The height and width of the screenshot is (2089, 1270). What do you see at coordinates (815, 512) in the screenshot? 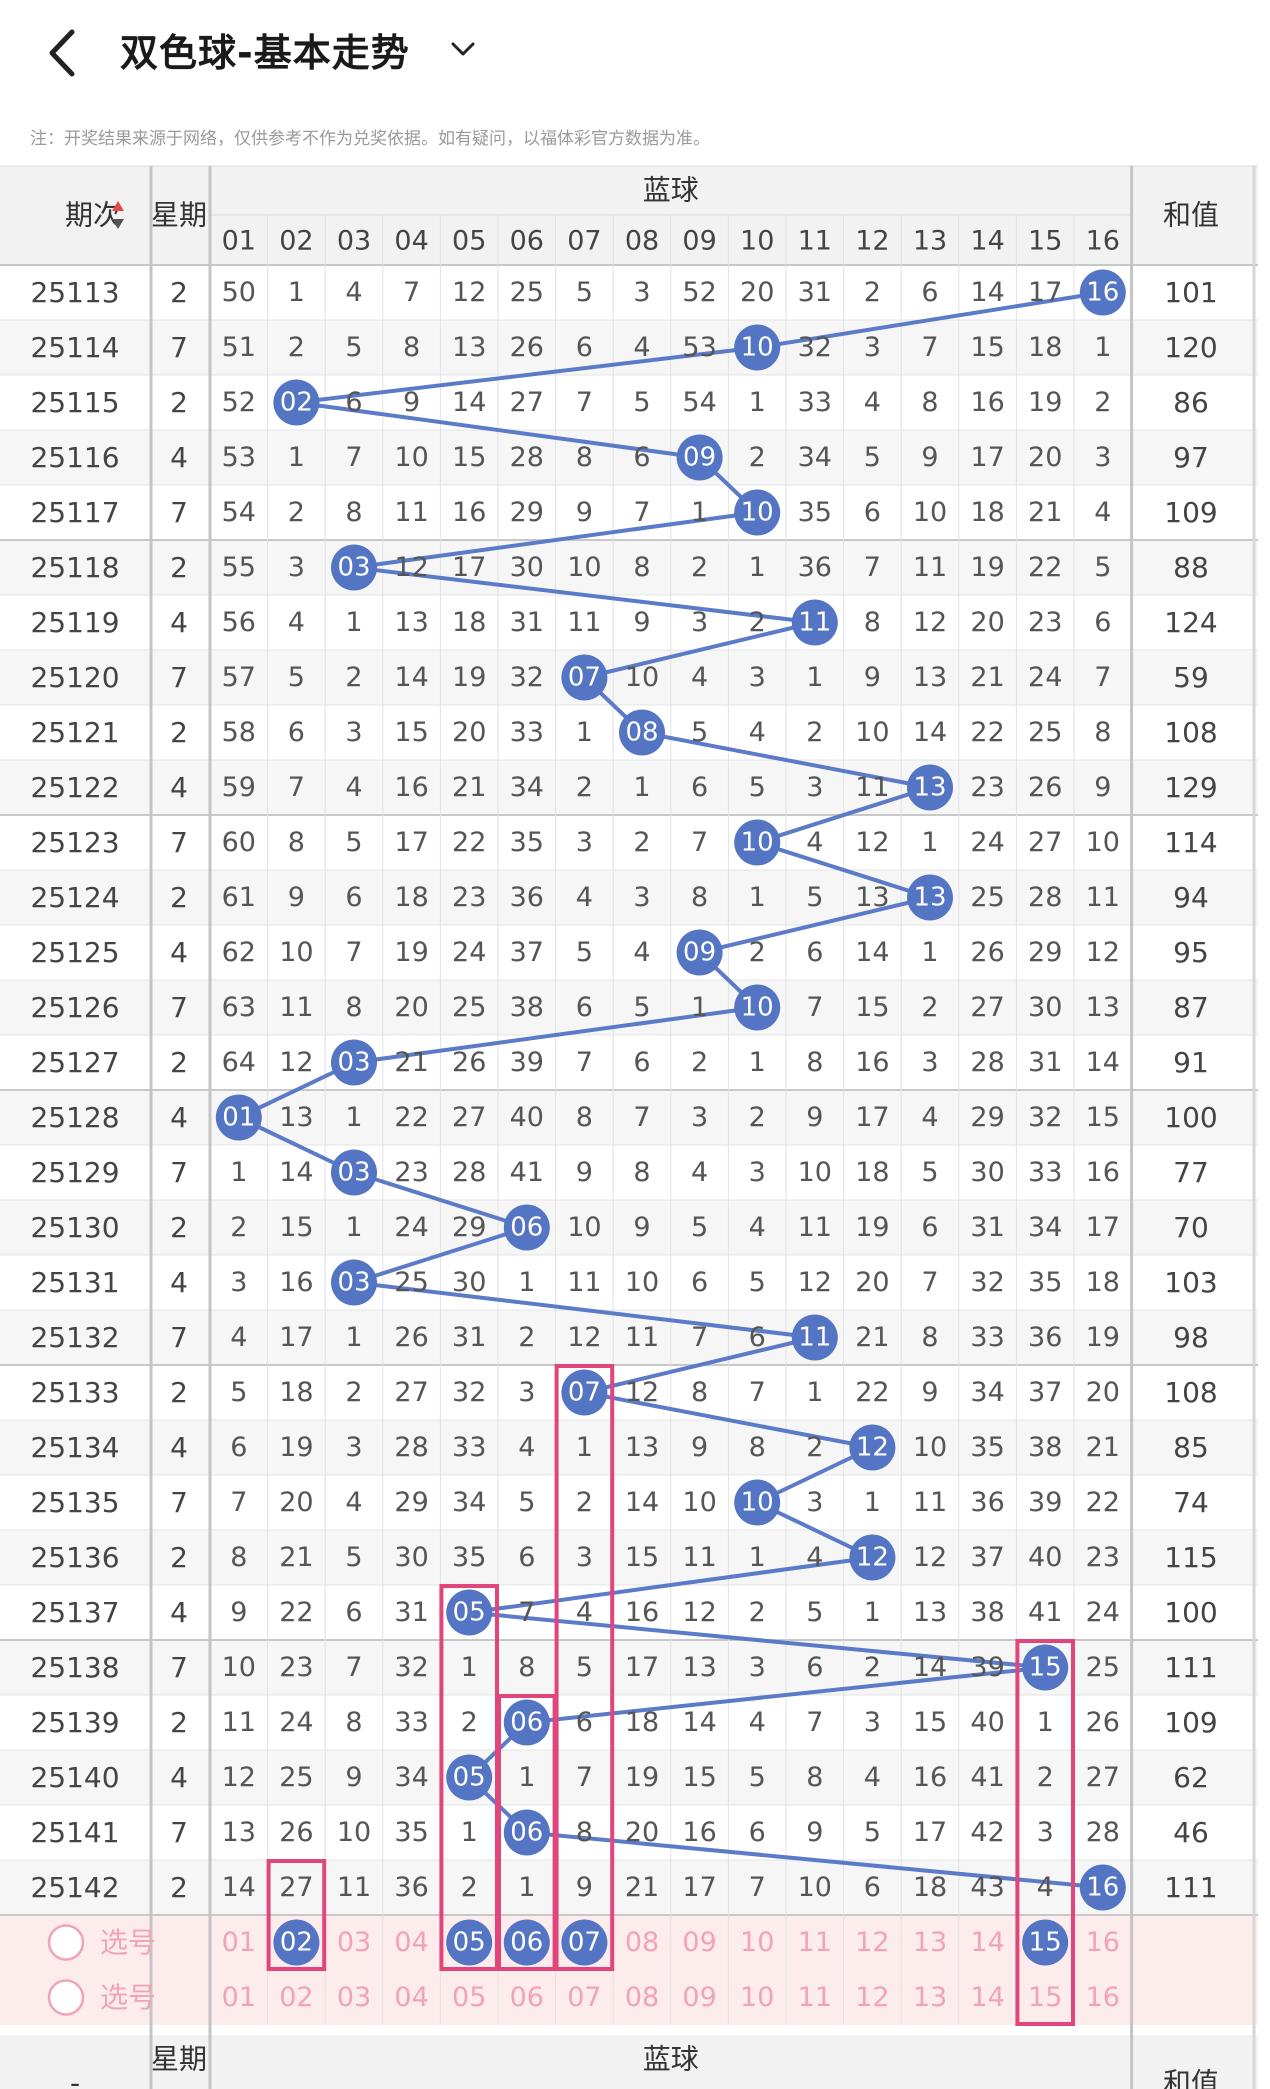
I see `omission-cell: 35` at bounding box center [815, 512].